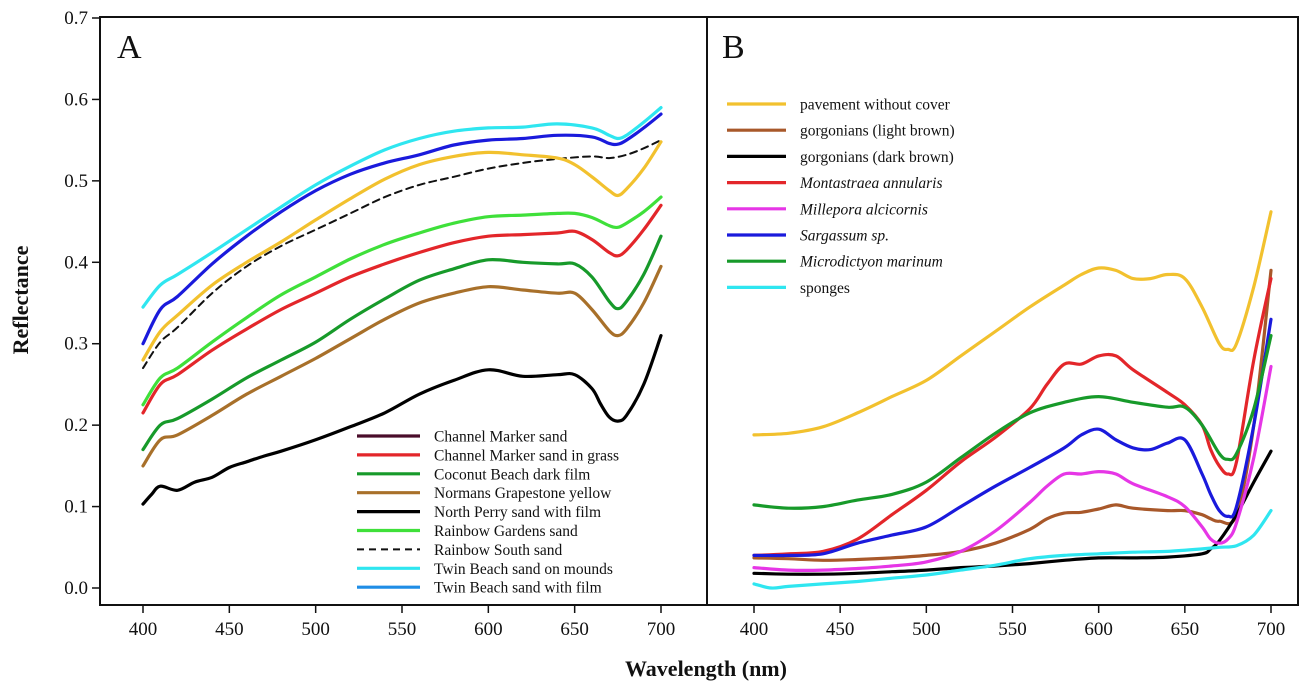 Image resolution: width=1310 pixels, height=686 pixels. Describe the element at coordinates (706, 668) in the screenshot. I see `x-axis-label: Wavelength (nm)` at that location.